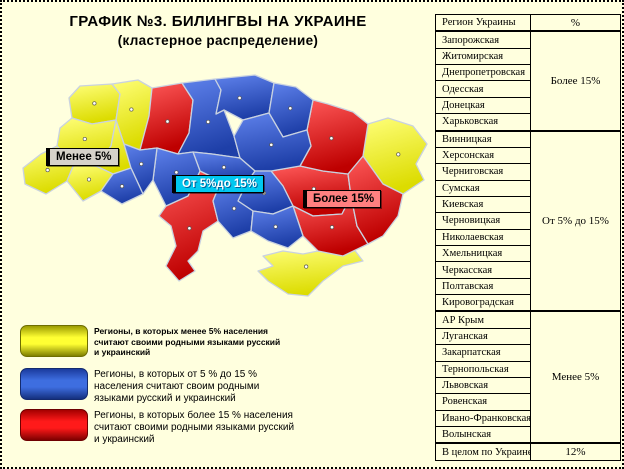 This screenshot has height=469, width=624. Describe the element at coordinates (218, 184) in the screenshot. I see `map-label-mid: От 5%до 15%` at that location.